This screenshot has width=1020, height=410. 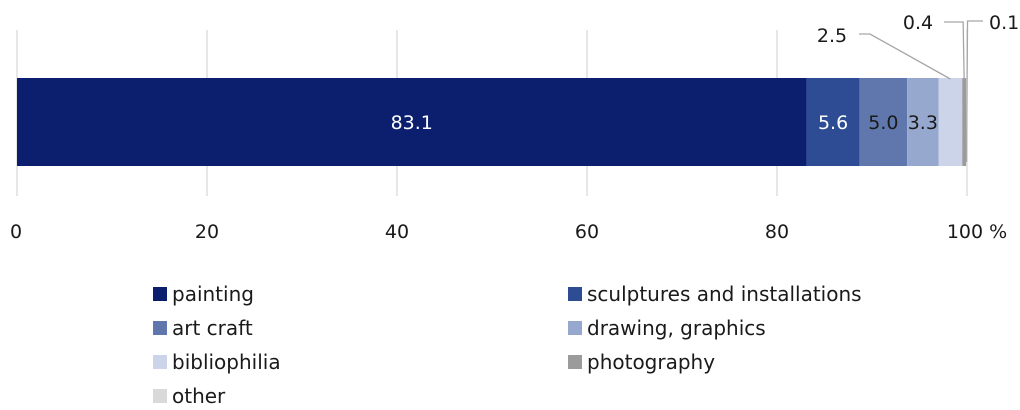 What do you see at coordinates (833, 123) in the screenshot?
I see `data-label-sculptures-and-installations: 5.6` at bounding box center [833, 123].